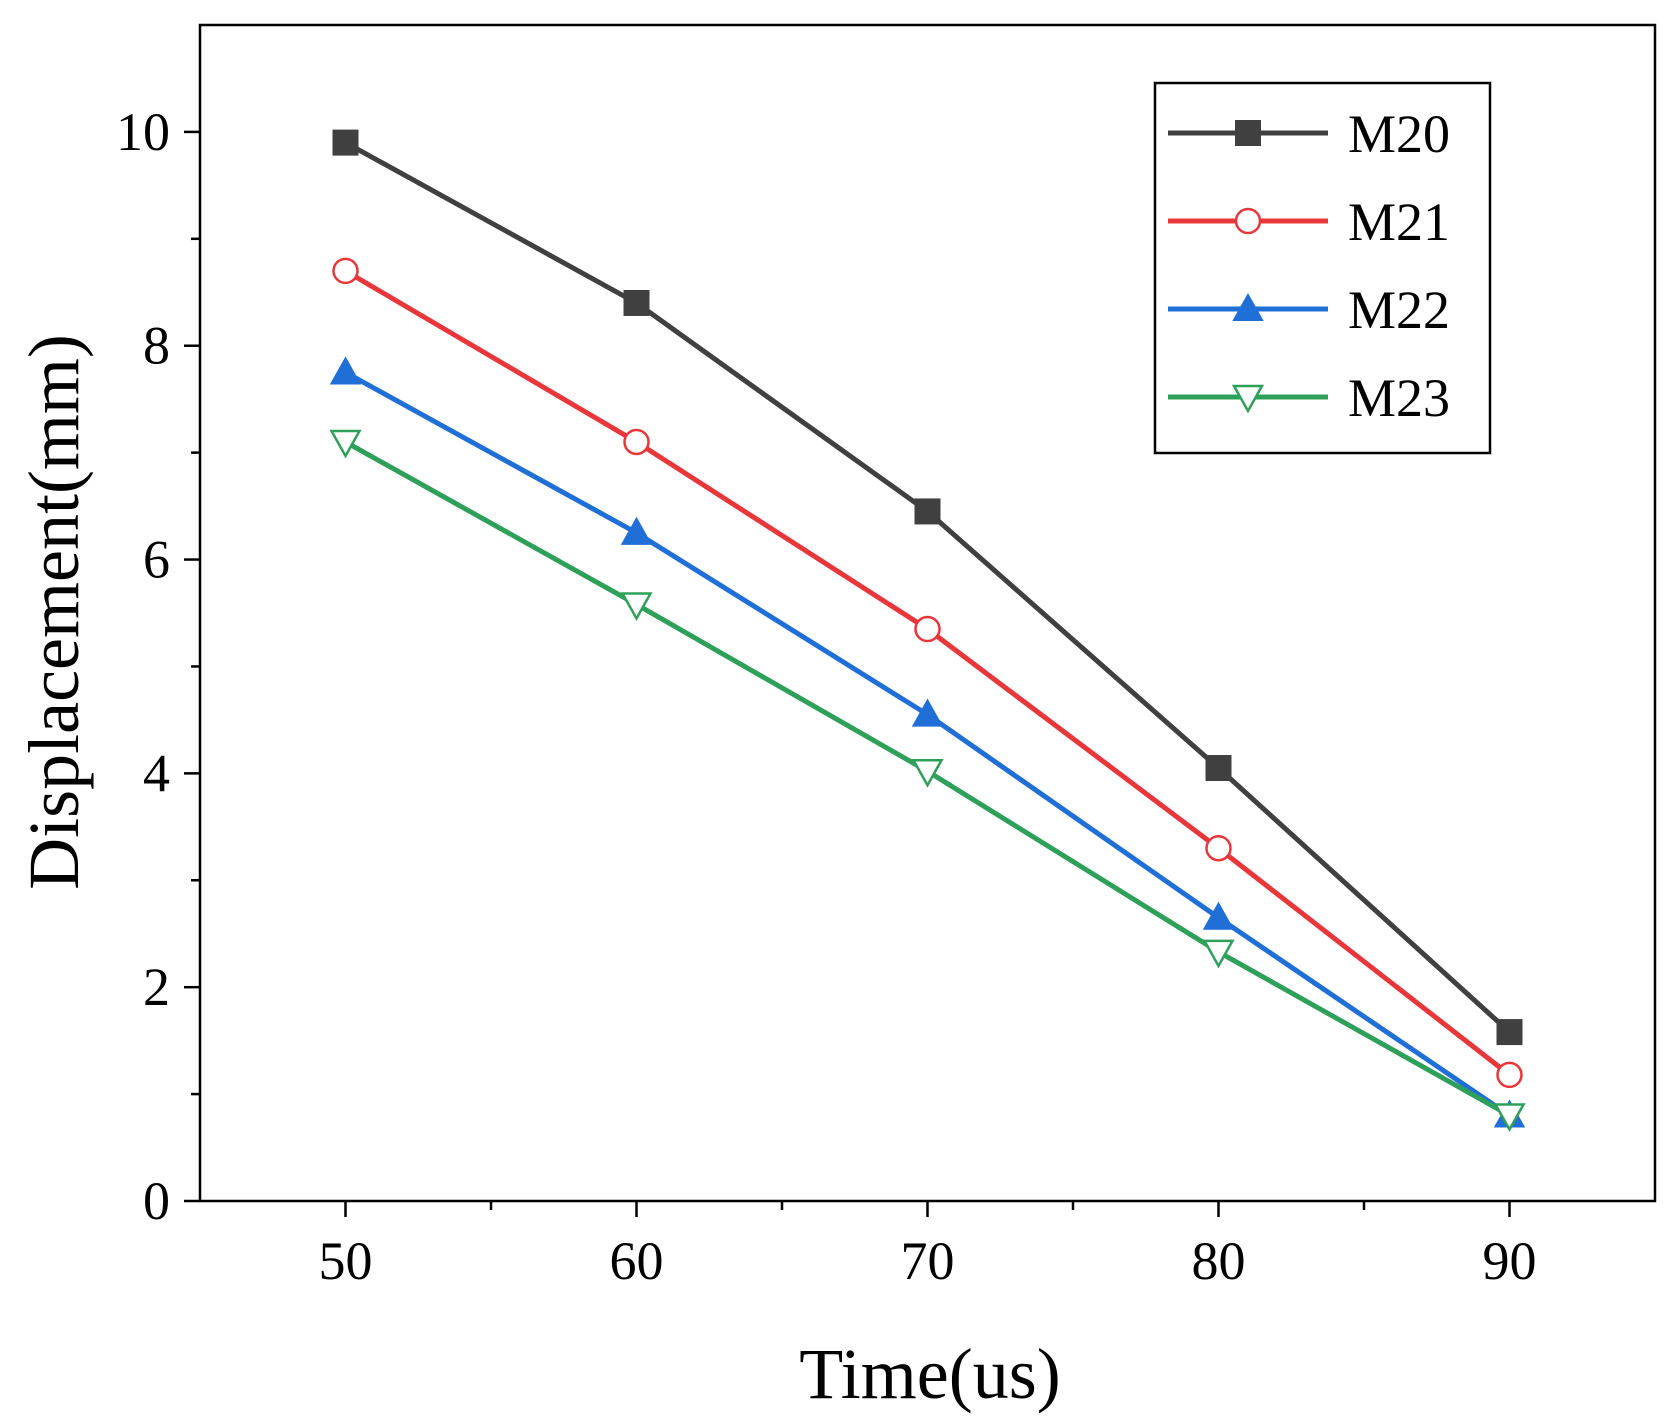 This screenshot has height=1428, width=1677. Describe the element at coordinates (929, 1374) in the screenshot. I see `x-axis-title: Time(us)` at that location.